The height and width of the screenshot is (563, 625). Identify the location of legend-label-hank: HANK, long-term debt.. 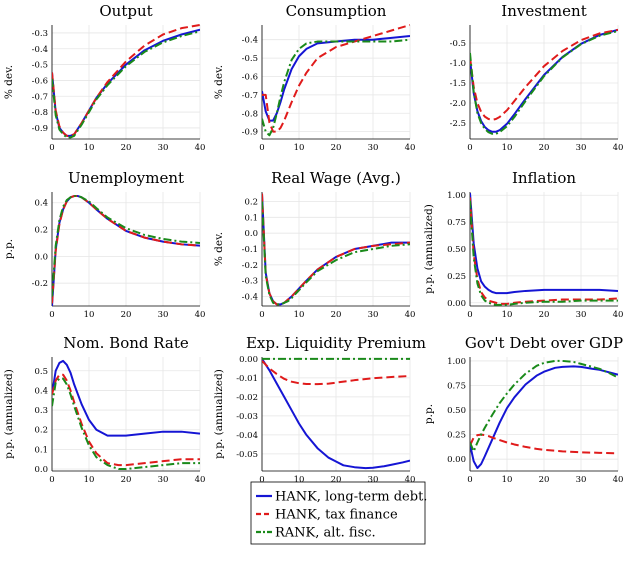
(351, 497).